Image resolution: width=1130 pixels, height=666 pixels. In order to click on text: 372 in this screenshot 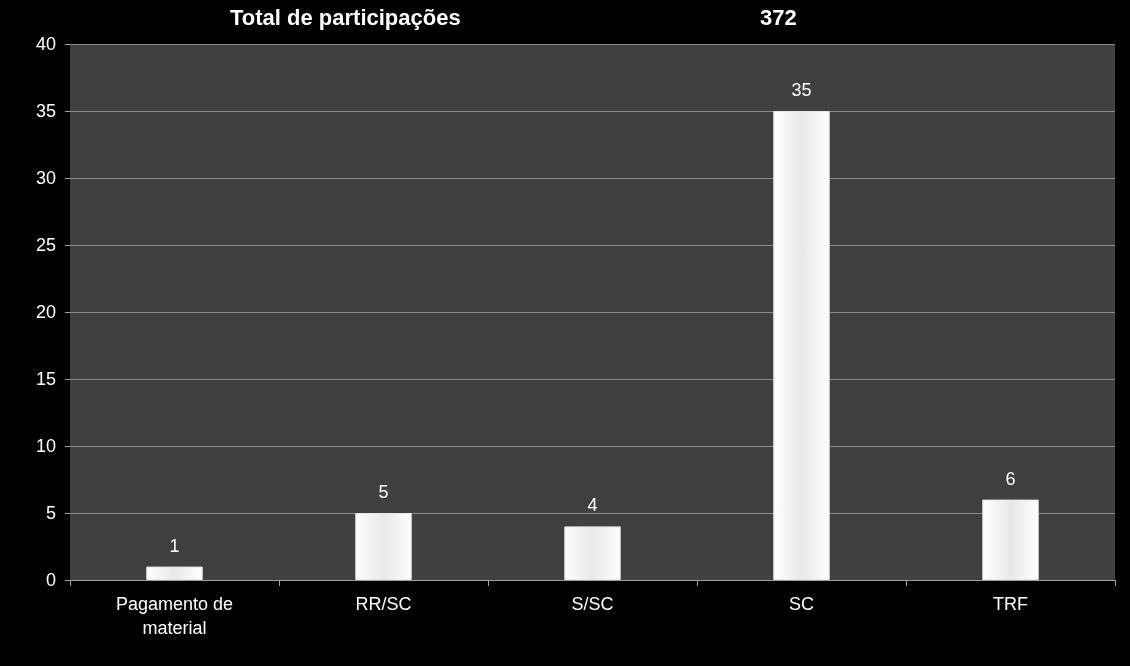, I will do `click(778, 17)`.